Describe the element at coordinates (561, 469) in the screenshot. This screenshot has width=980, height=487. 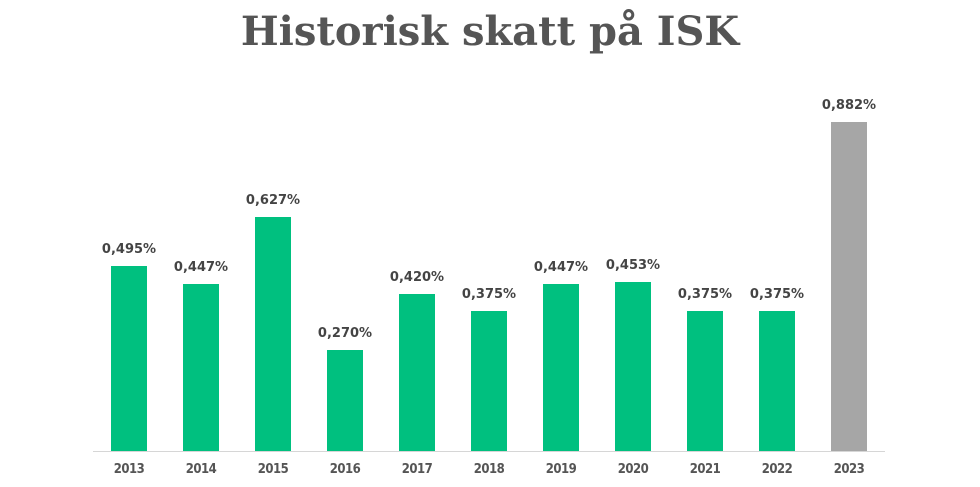
I see `x-tick-2019: 2019` at that location.